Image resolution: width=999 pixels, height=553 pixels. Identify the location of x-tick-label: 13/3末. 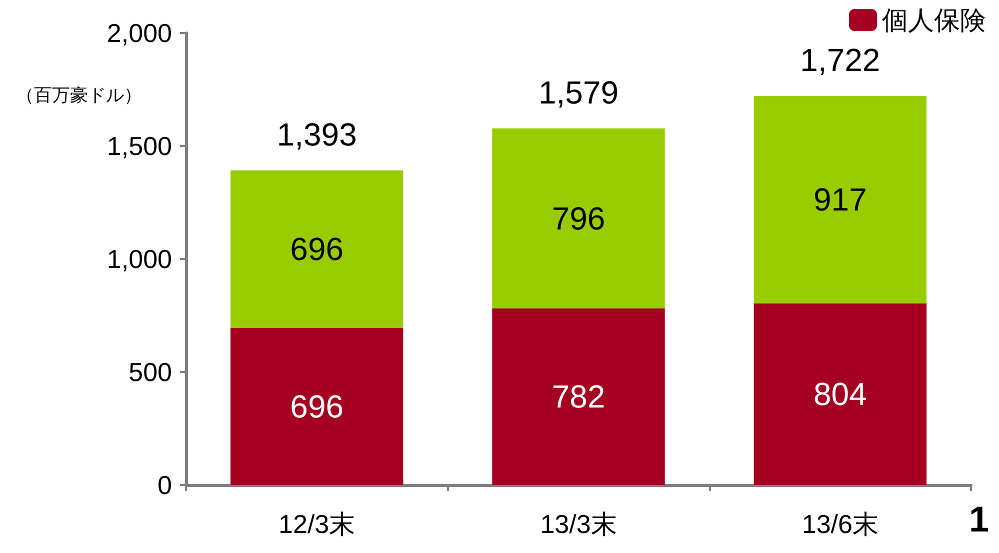
(578, 524).